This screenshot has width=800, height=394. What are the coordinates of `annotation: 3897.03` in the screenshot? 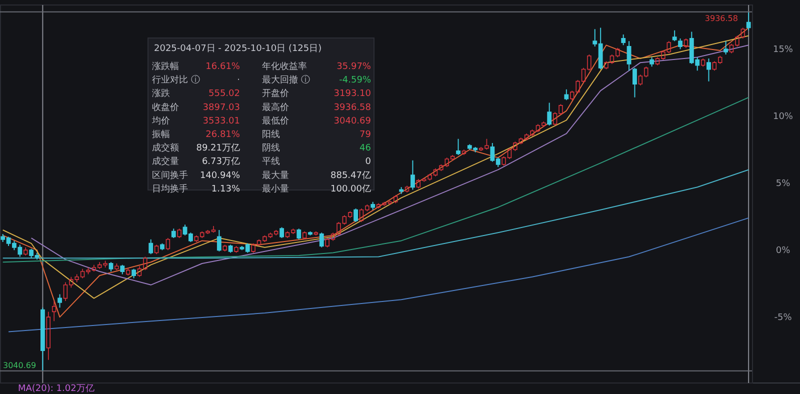 It's located at (221, 107).